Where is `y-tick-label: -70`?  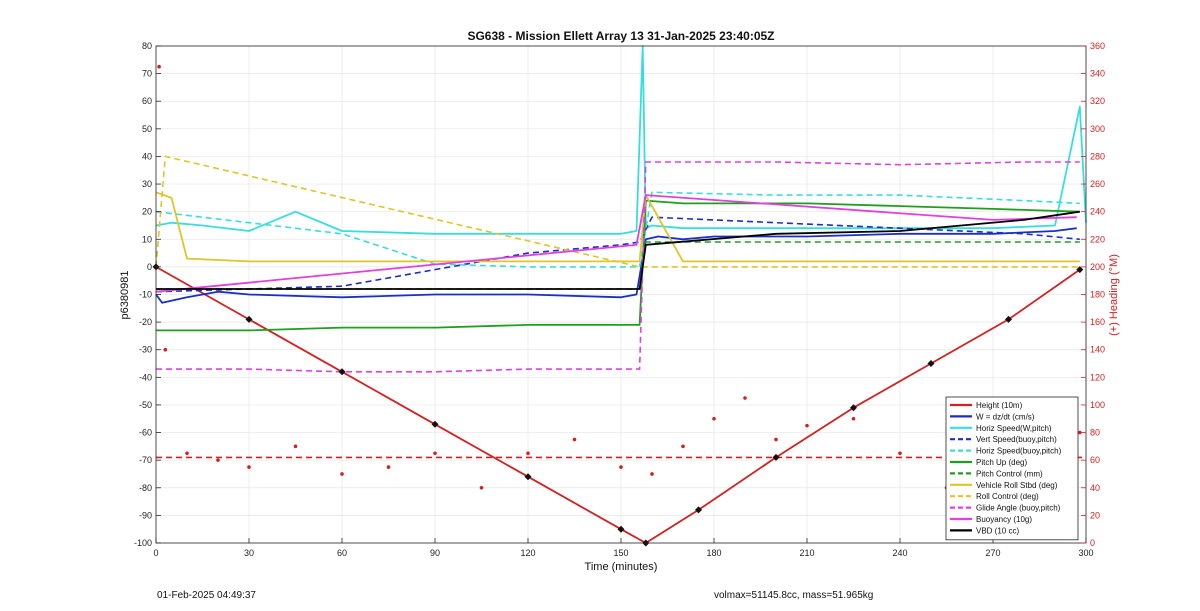
y-tick-label: -70 is located at coordinates (145, 460).